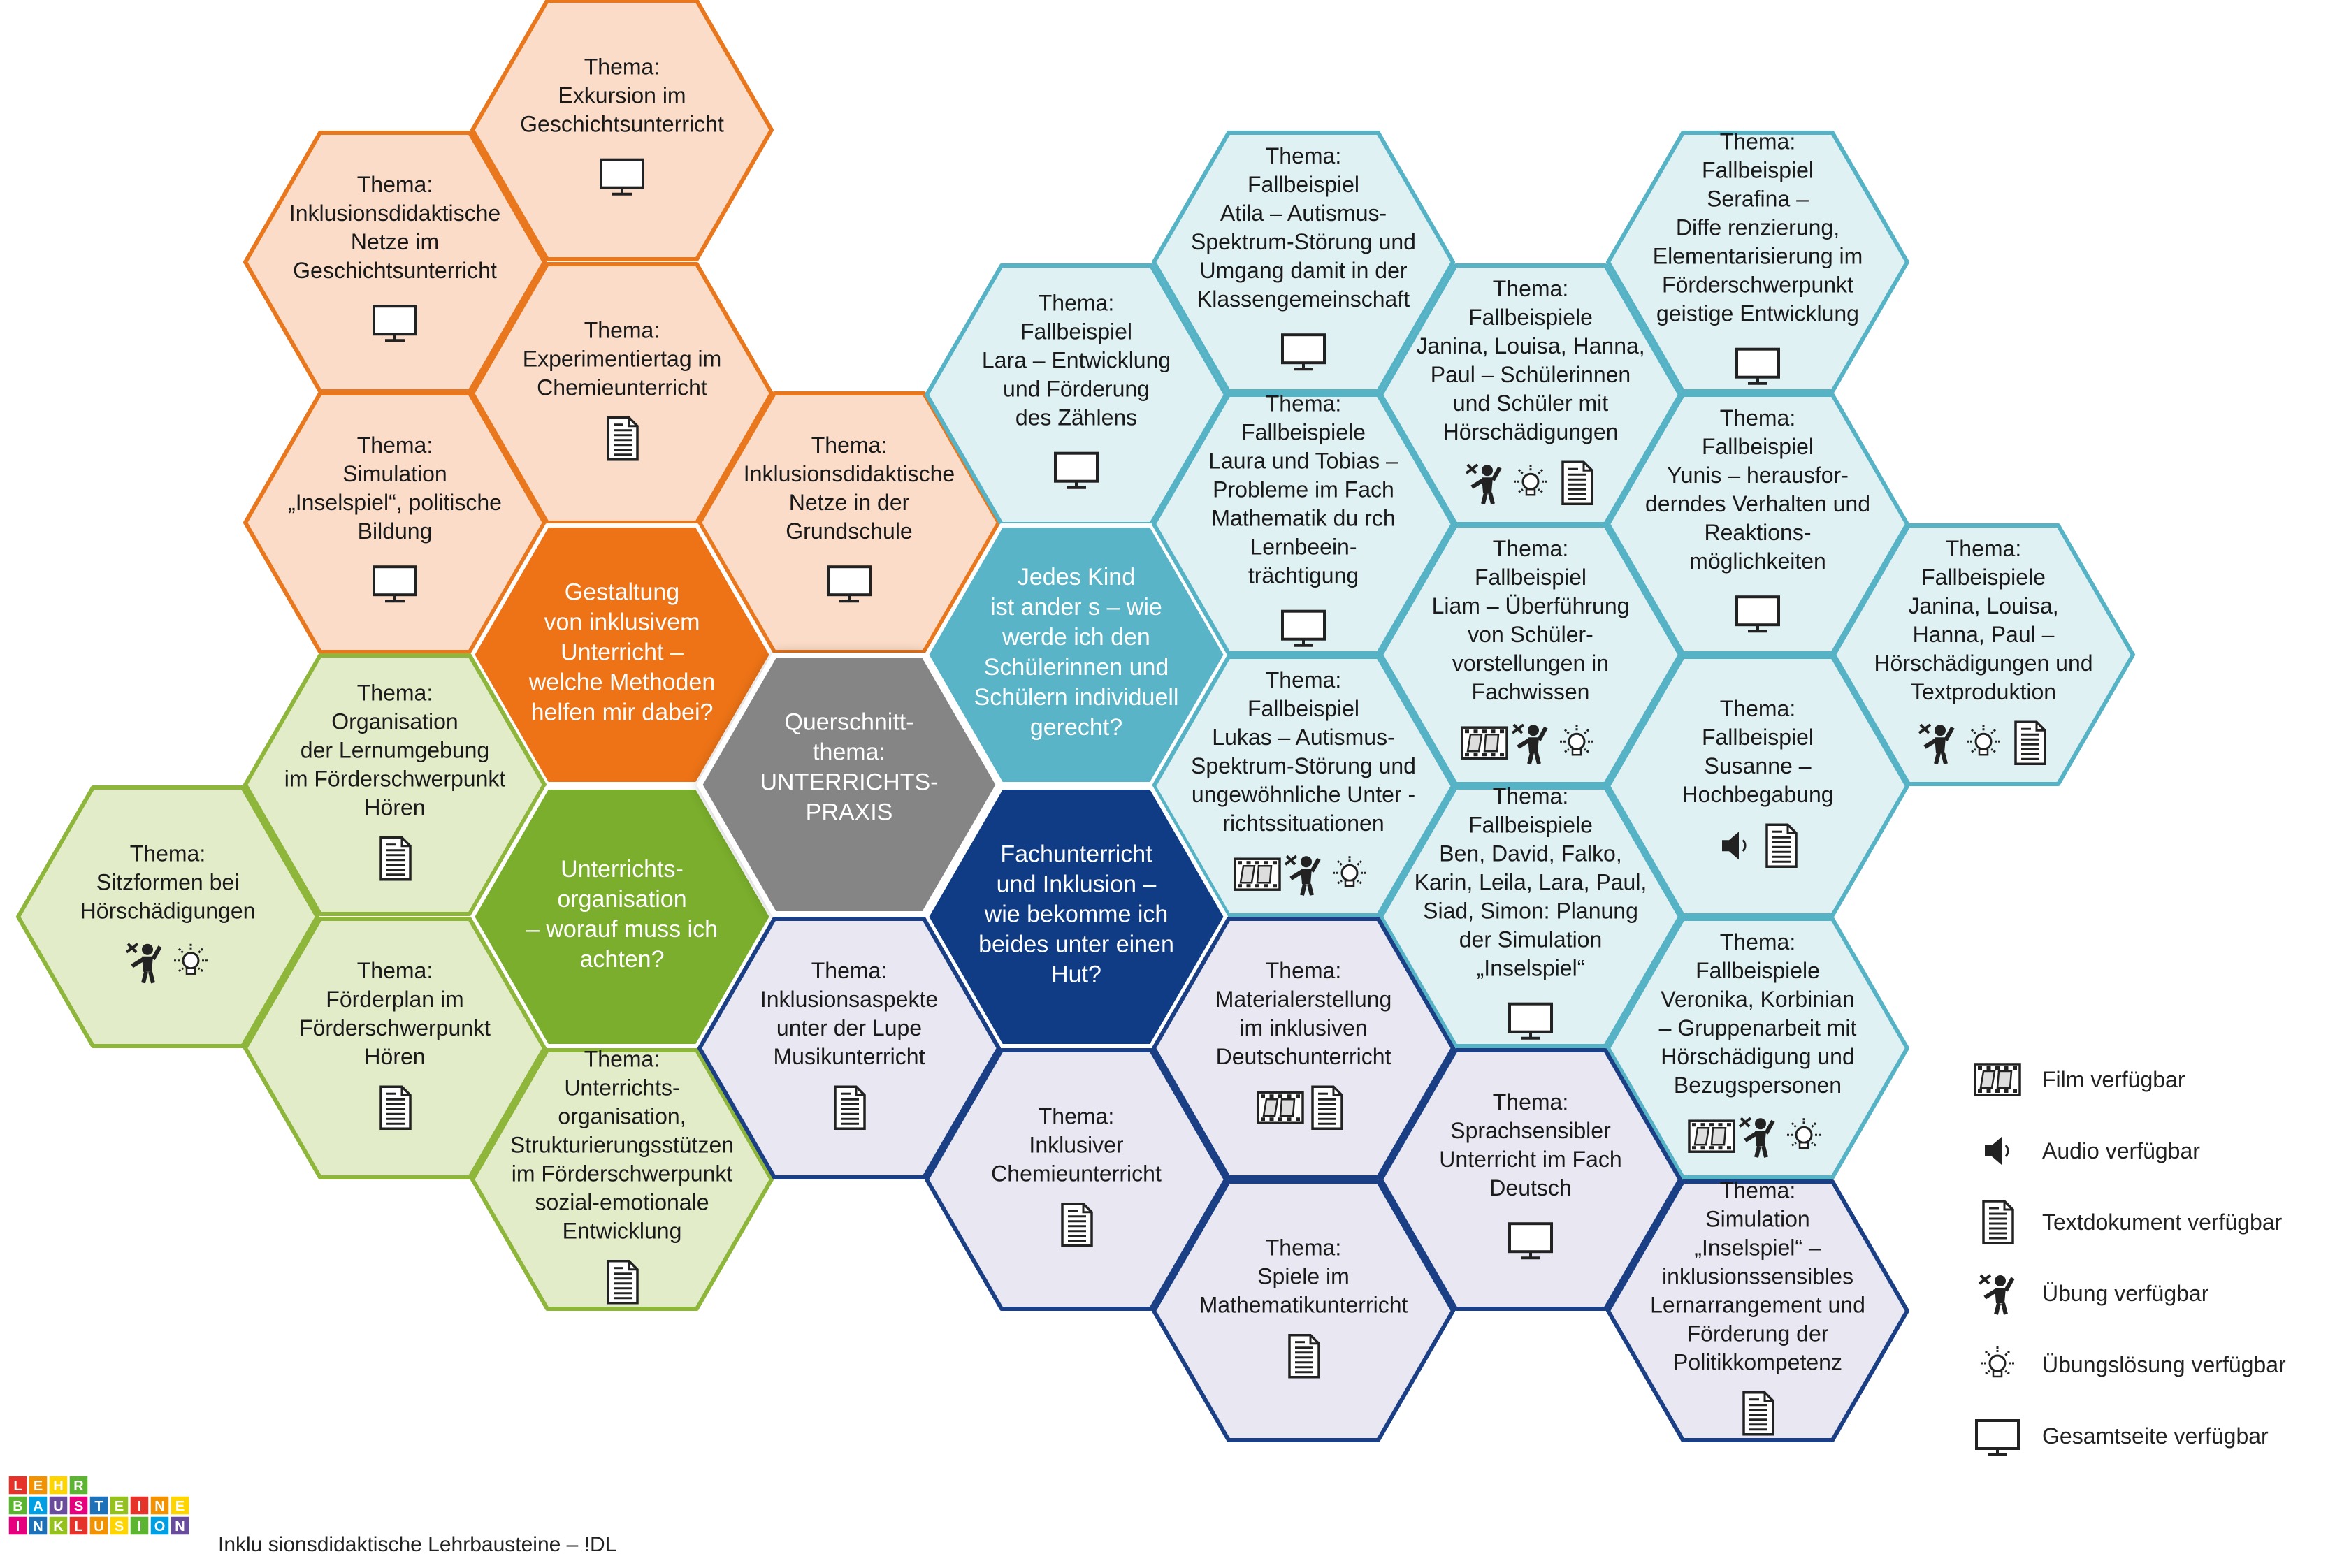 Image resolution: width=2328 pixels, height=1568 pixels. Describe the element at coordinates (1304, 489) in the screenshot. I see `hex-label-line: Probleme im Fach` at that location.